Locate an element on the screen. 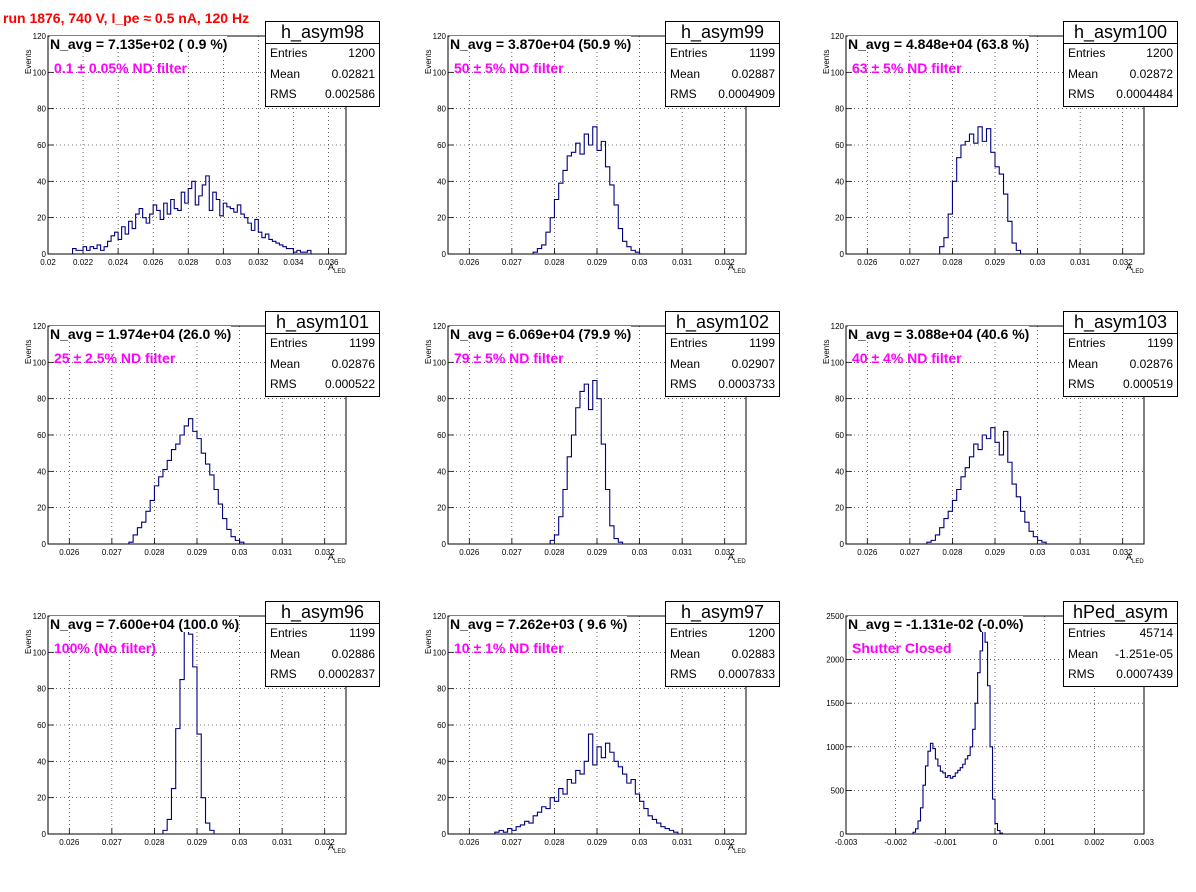 The height and width of the screenshot is (892, 1196). y-axis-label: Events is located at coordinates (826, 61).